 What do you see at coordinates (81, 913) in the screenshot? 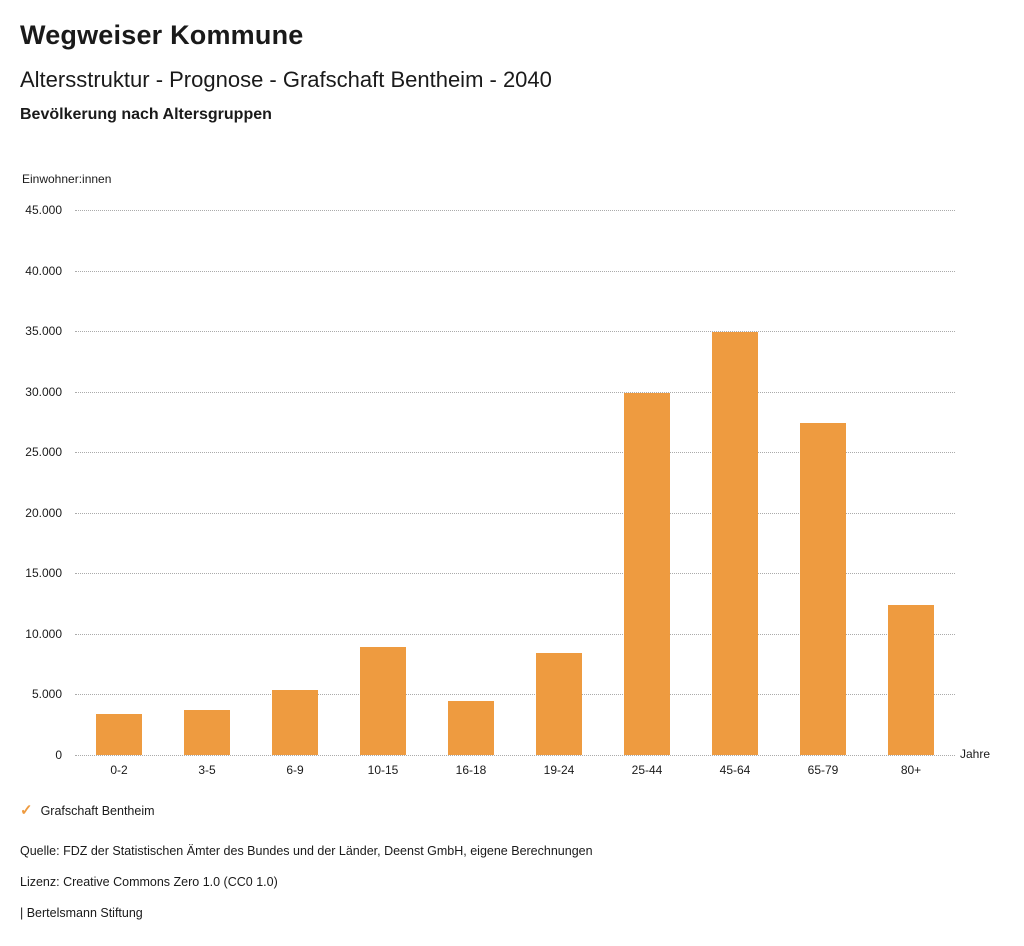
I see `footer-brand: | Bertelsmann Stiftung` at bounding box center [81, 913].